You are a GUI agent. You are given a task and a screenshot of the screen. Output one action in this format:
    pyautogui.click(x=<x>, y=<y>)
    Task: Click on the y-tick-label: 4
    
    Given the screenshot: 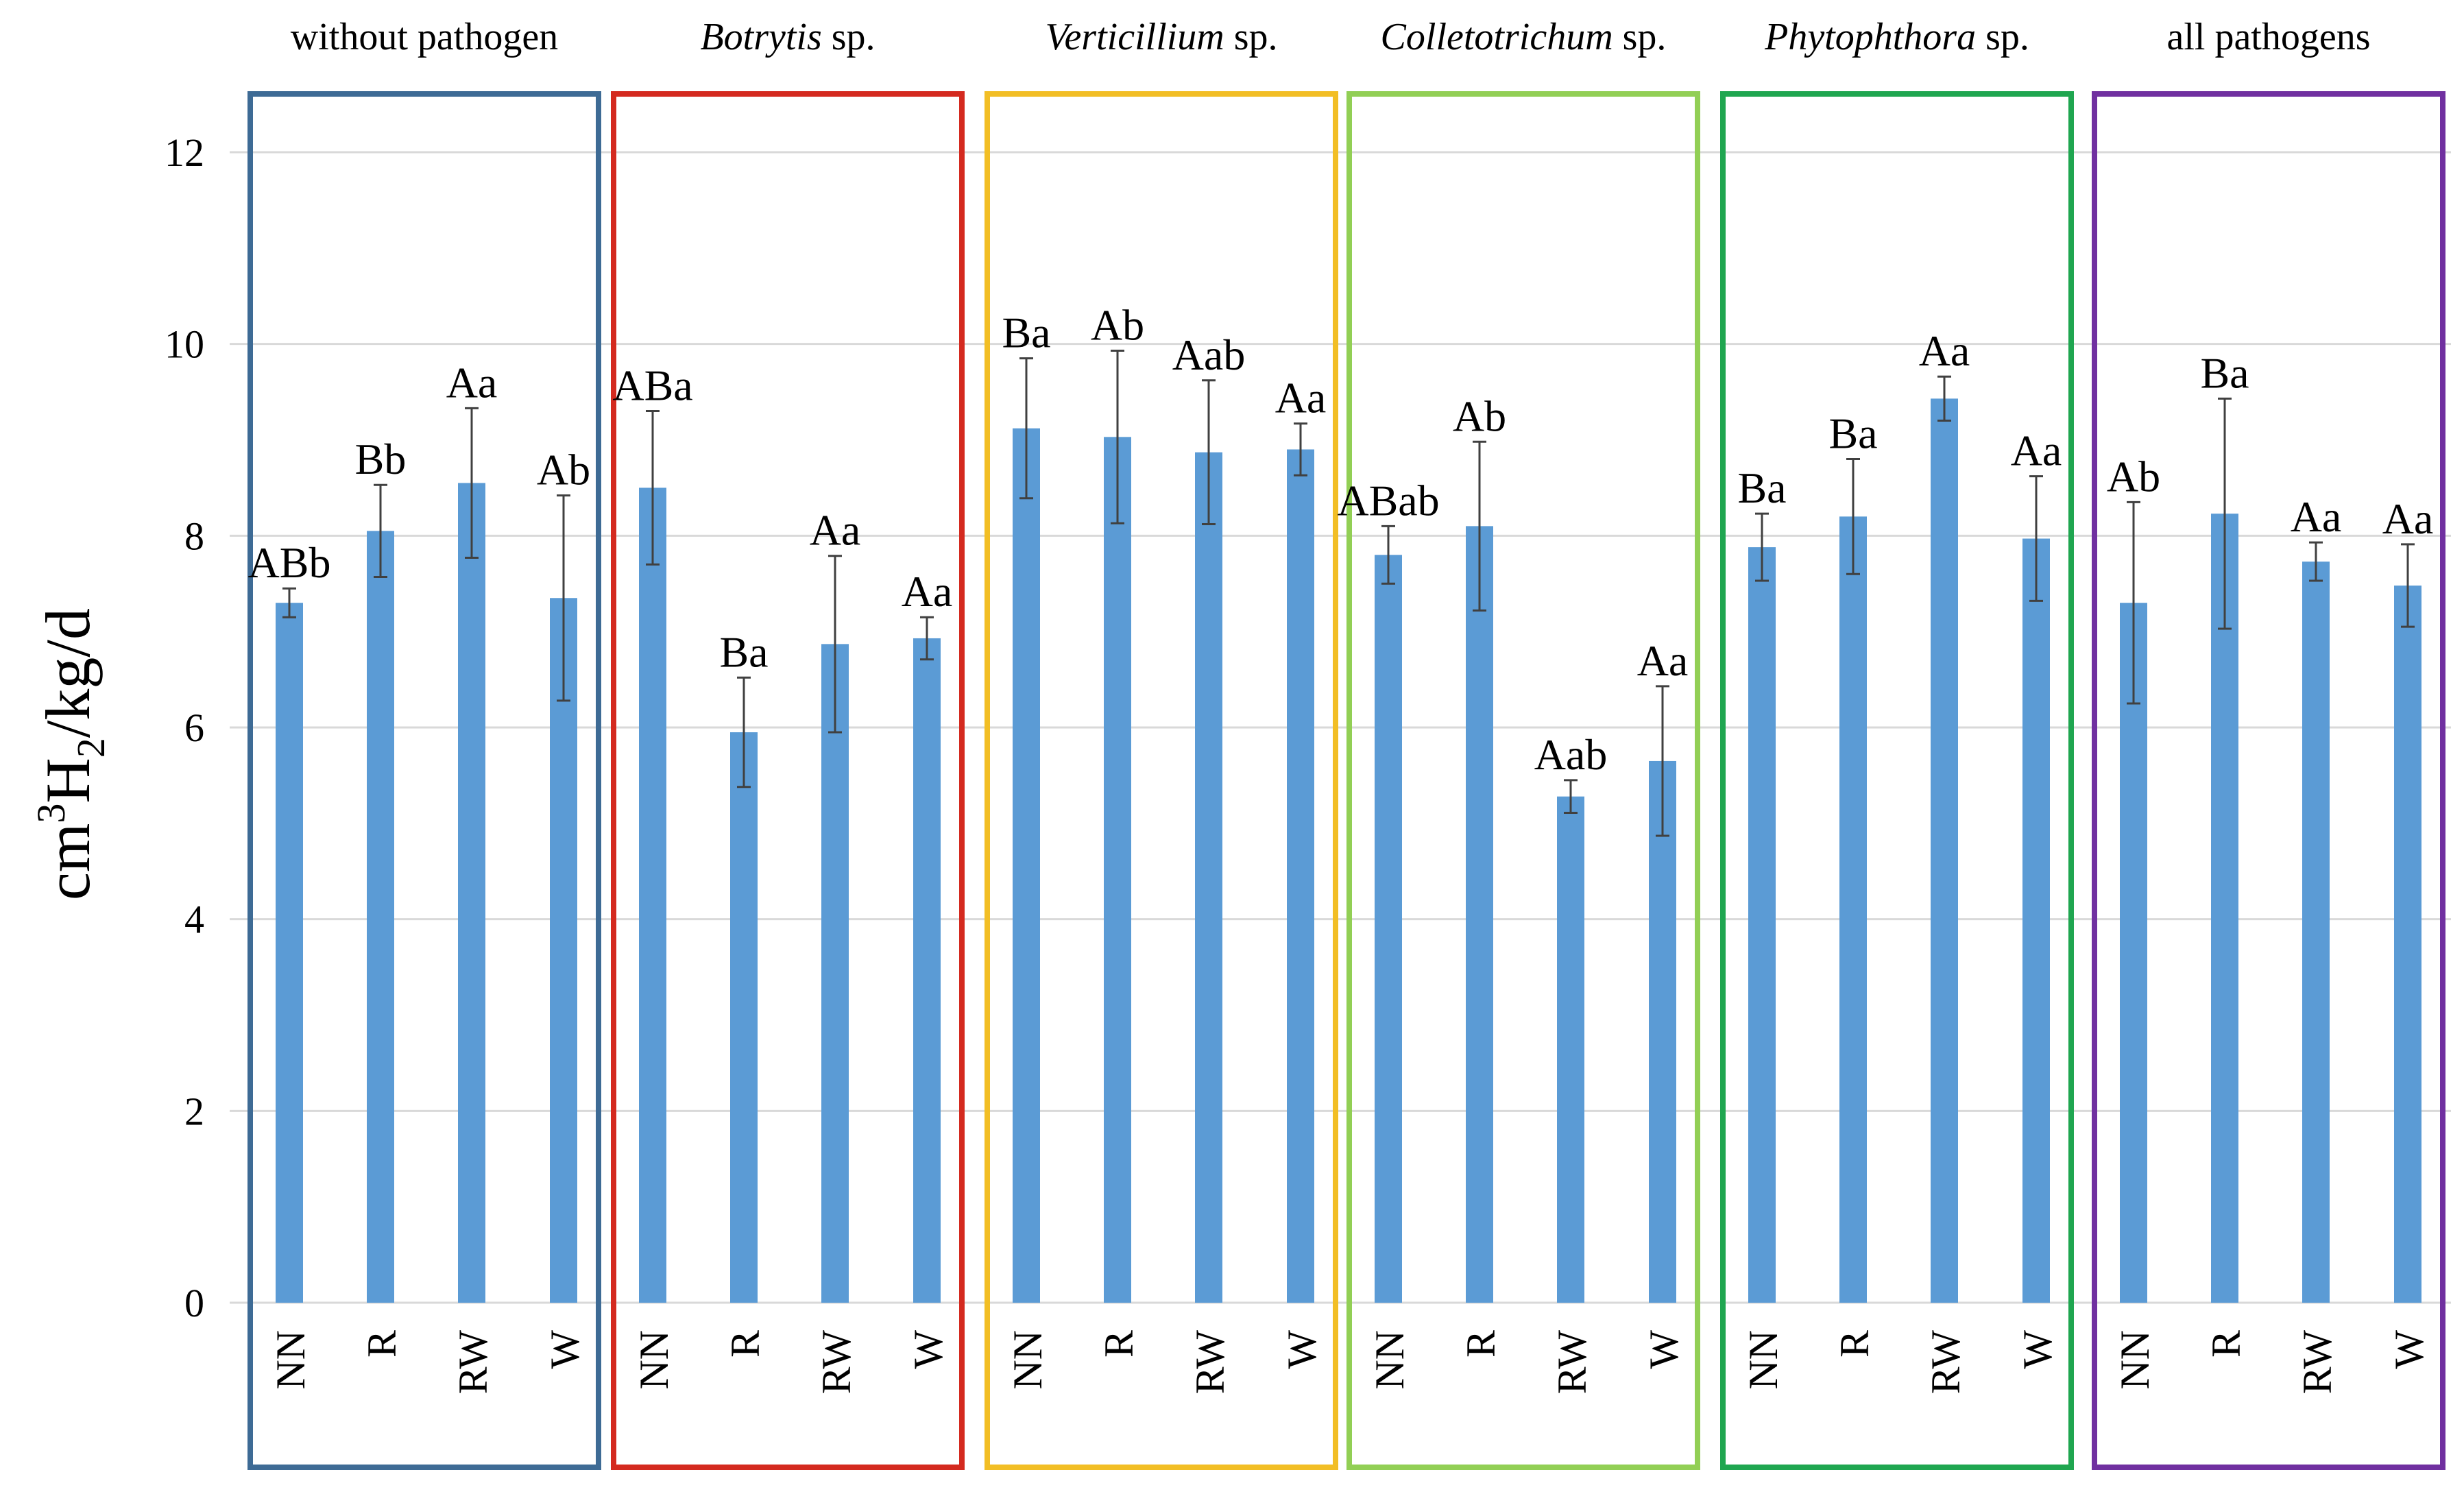 What is the action you would take?
    pyautogui.click(x=194, y=919)
    